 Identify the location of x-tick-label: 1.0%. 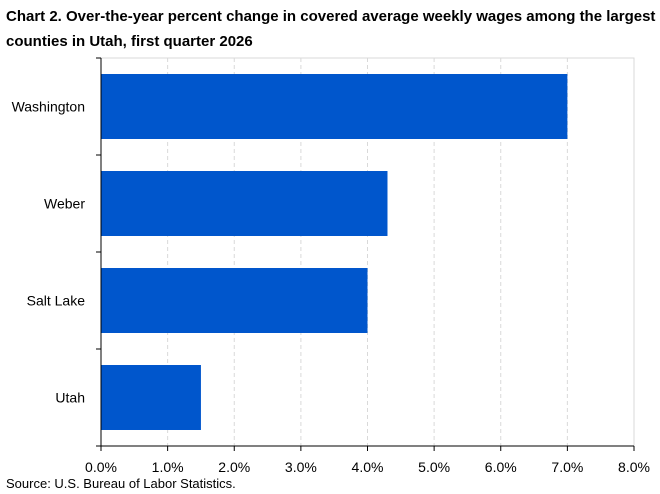
(168, 467).